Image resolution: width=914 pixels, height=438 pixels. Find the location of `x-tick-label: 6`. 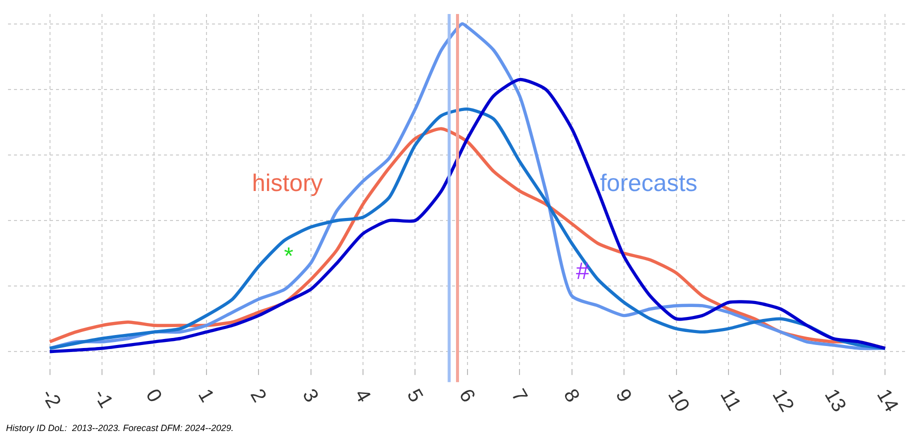

x-tick-label: 6 is located at coordinates (467, 396).